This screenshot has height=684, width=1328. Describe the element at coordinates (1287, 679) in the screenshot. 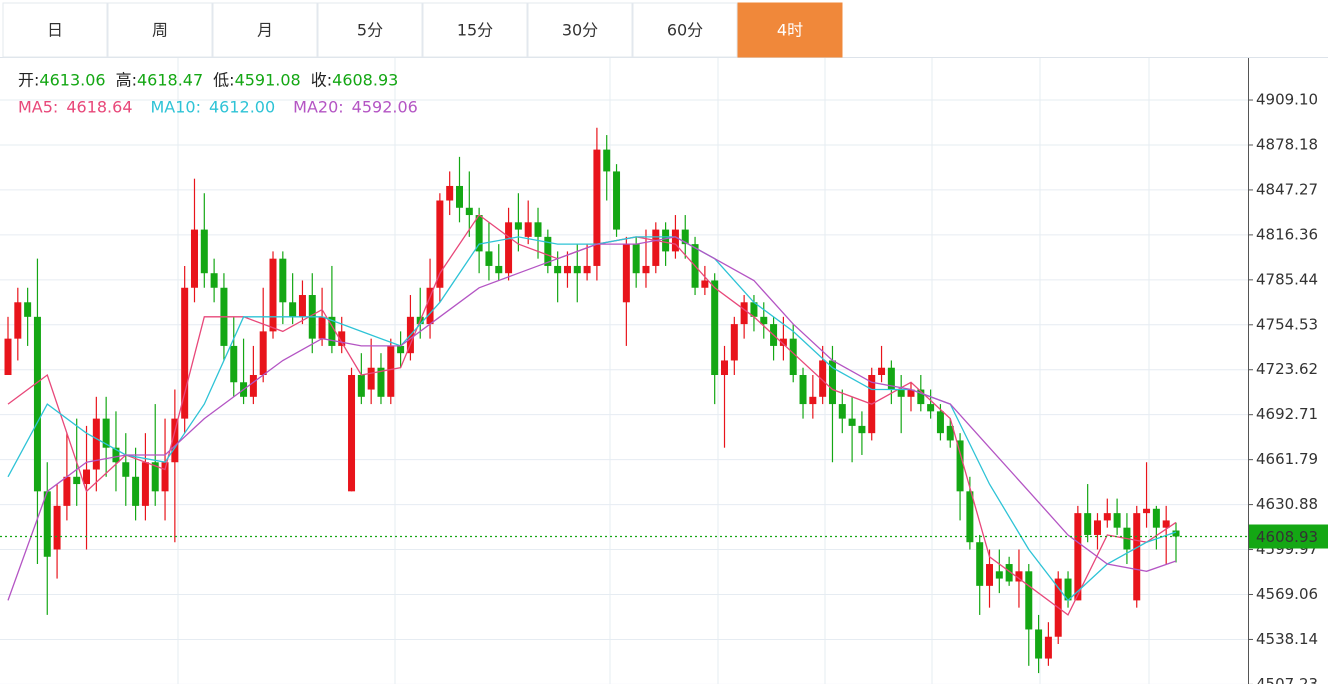

I see `y-tick-label: 4507.23` at that location.